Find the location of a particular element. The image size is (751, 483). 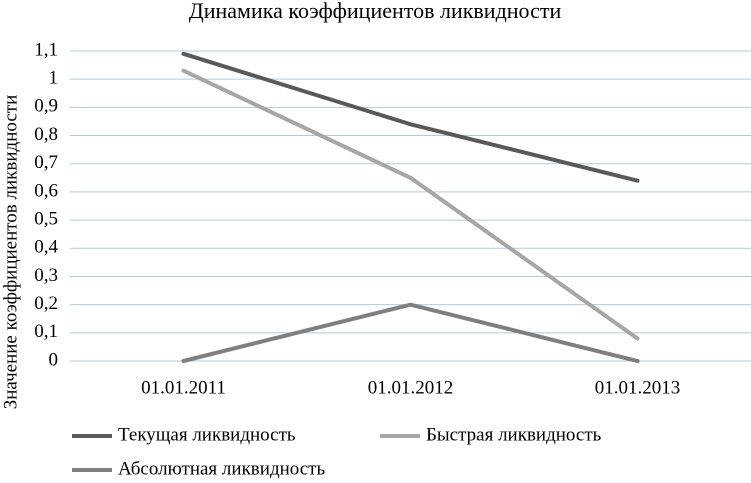

y-tick-label: 0,4 is located at coordinates (46, 247).